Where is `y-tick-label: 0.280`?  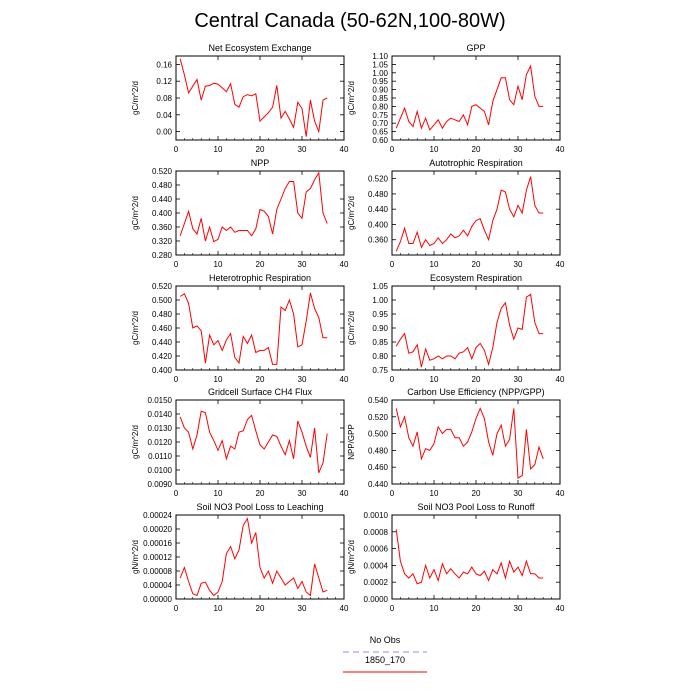 y-tick-label: 0.280 is located at coordinates (162, 255).